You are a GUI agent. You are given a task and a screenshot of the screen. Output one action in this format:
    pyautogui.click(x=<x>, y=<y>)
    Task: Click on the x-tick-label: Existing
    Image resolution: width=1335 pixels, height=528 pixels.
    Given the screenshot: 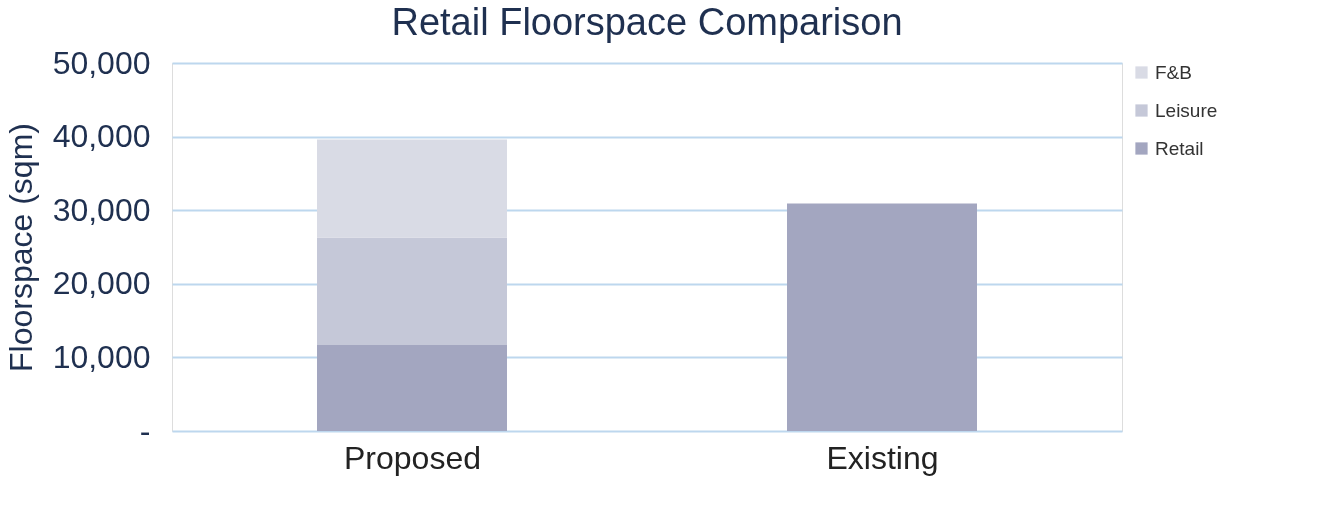 What is the action you would take?
    pyautogui.click(x=882, y=457)
    